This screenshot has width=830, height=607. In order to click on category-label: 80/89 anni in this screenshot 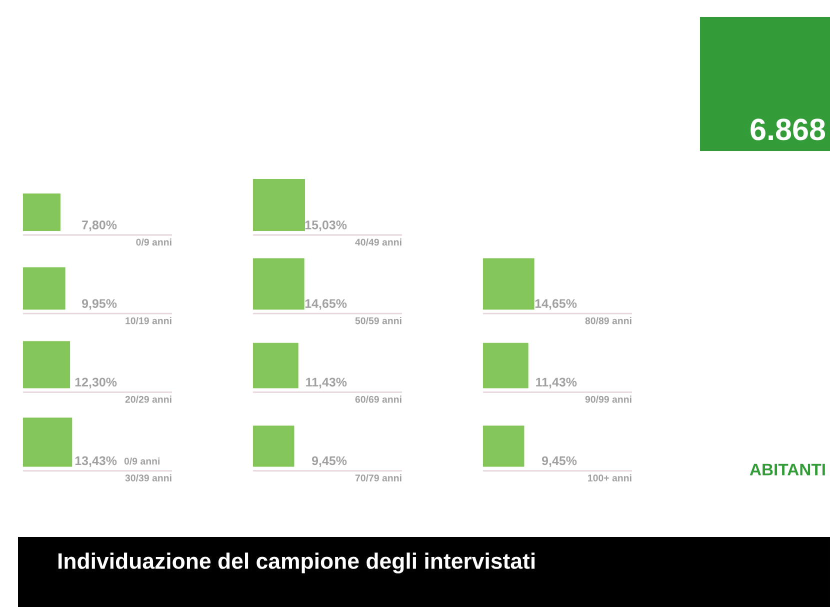, I will do `click(608, 320)`.